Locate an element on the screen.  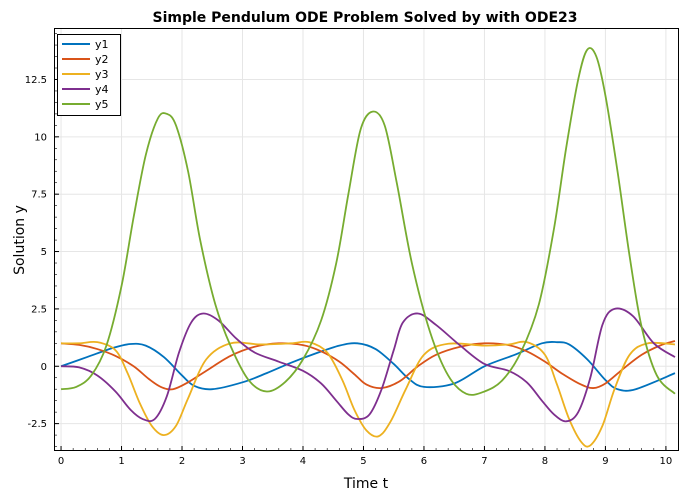
x-tick-label: 0 is located at coordinates (61, 461).